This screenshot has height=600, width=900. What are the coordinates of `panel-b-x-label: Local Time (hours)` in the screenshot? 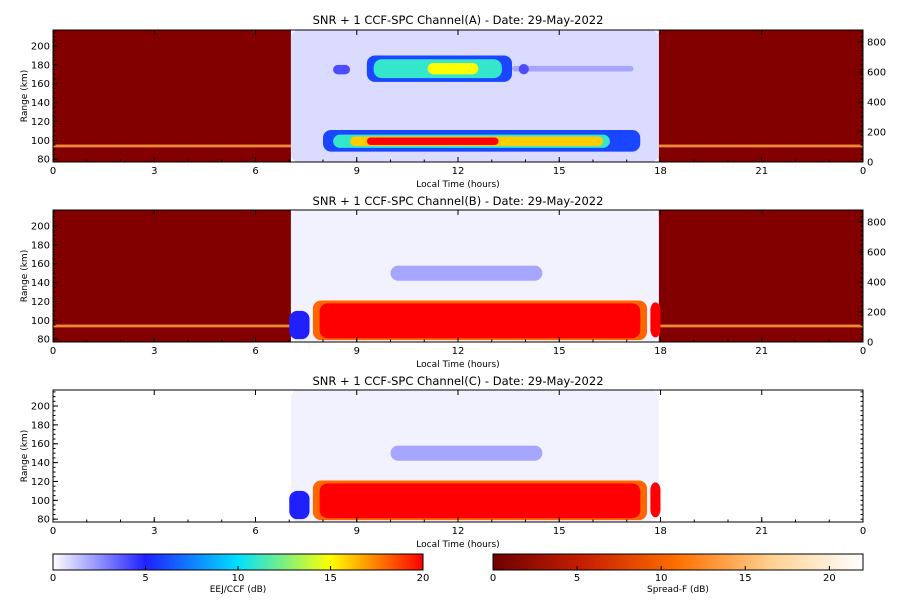 It's located at (457, 365).